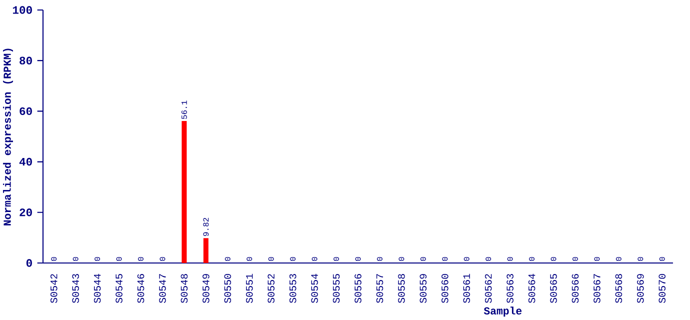 The image size is (690, 320). I want to click on x-tick-label: S0570, so click(662, 289).